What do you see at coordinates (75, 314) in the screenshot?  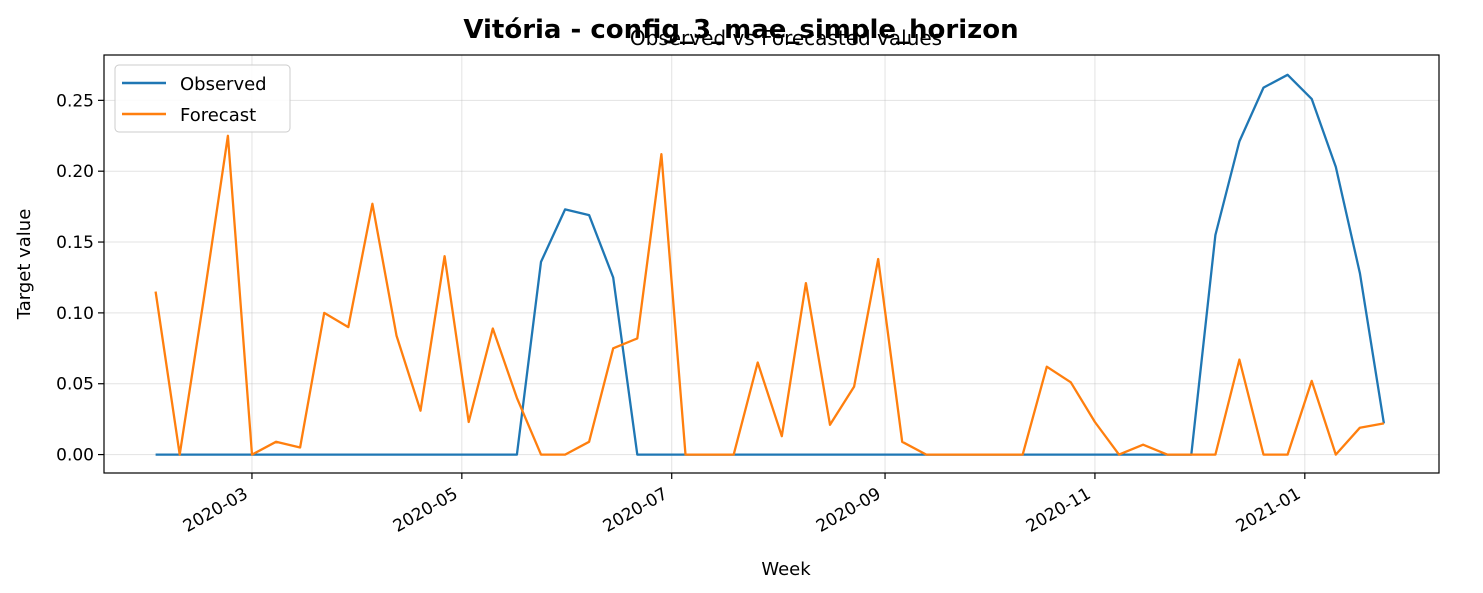 I see `y-tick-label: 0.10` at bounding box center [75, 314].